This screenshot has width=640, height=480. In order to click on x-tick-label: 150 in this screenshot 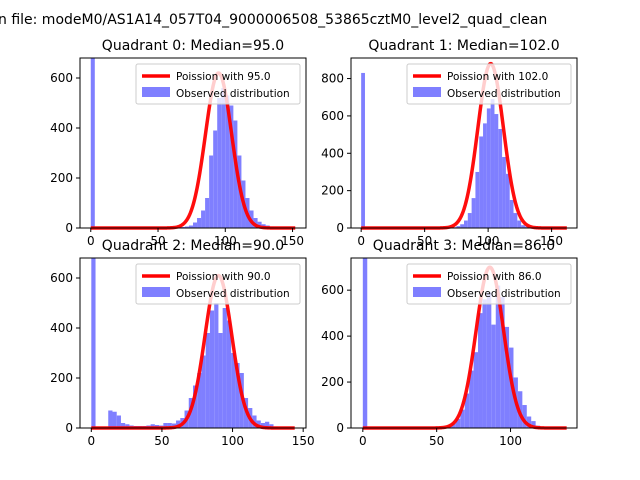, I will do `click(551, 241)`.